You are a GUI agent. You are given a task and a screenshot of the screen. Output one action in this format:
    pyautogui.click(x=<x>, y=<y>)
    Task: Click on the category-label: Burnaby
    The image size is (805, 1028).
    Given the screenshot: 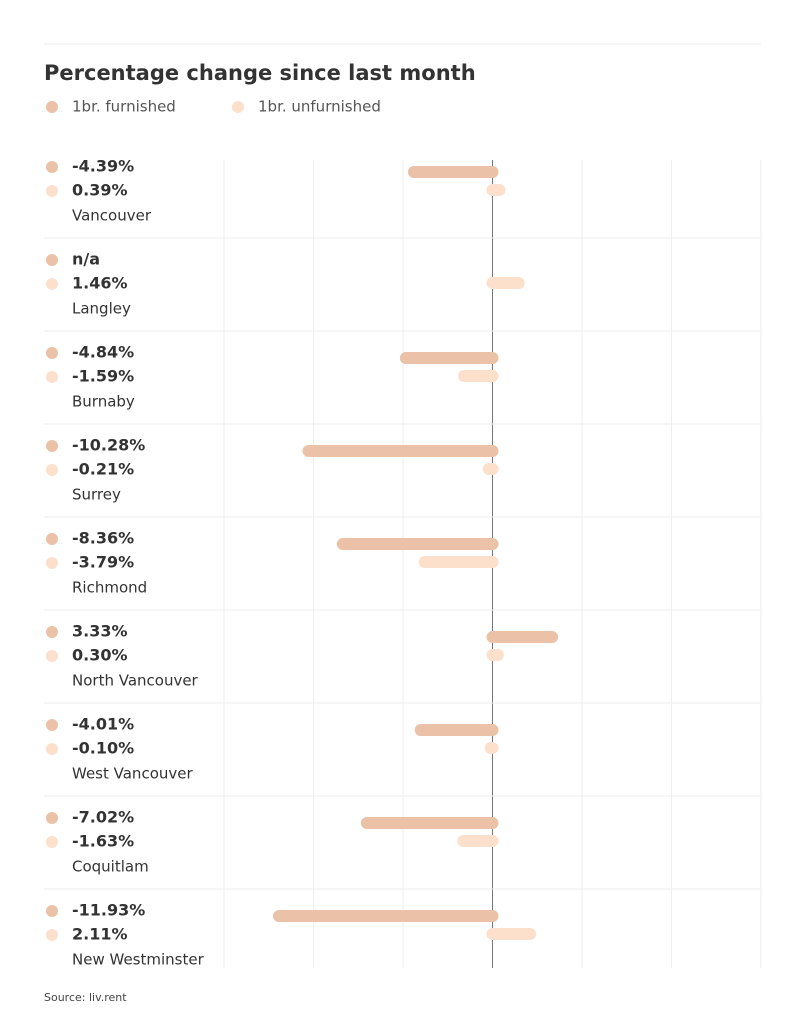 What is the action you would take?
    pyautogui.click(x=103, y=402)
    